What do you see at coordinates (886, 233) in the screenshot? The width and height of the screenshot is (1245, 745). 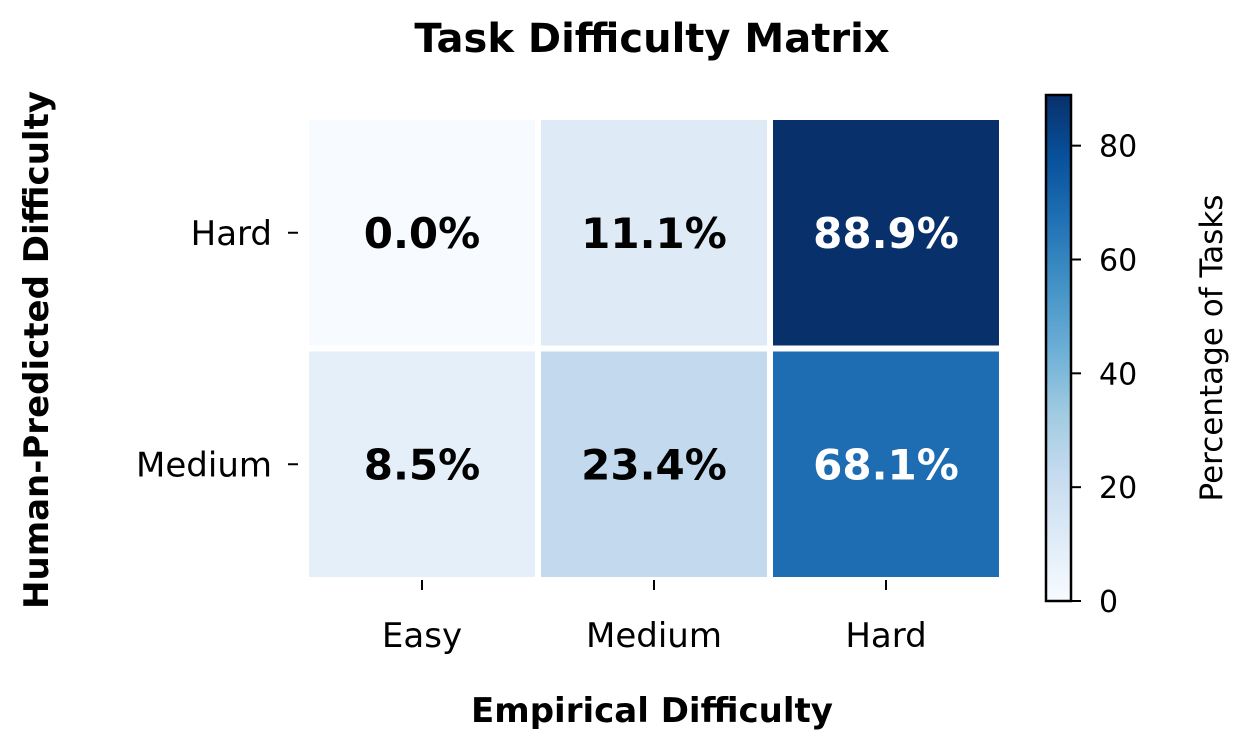 I see `cell-value-label: 88.9%` at bounding box center [886, 233].